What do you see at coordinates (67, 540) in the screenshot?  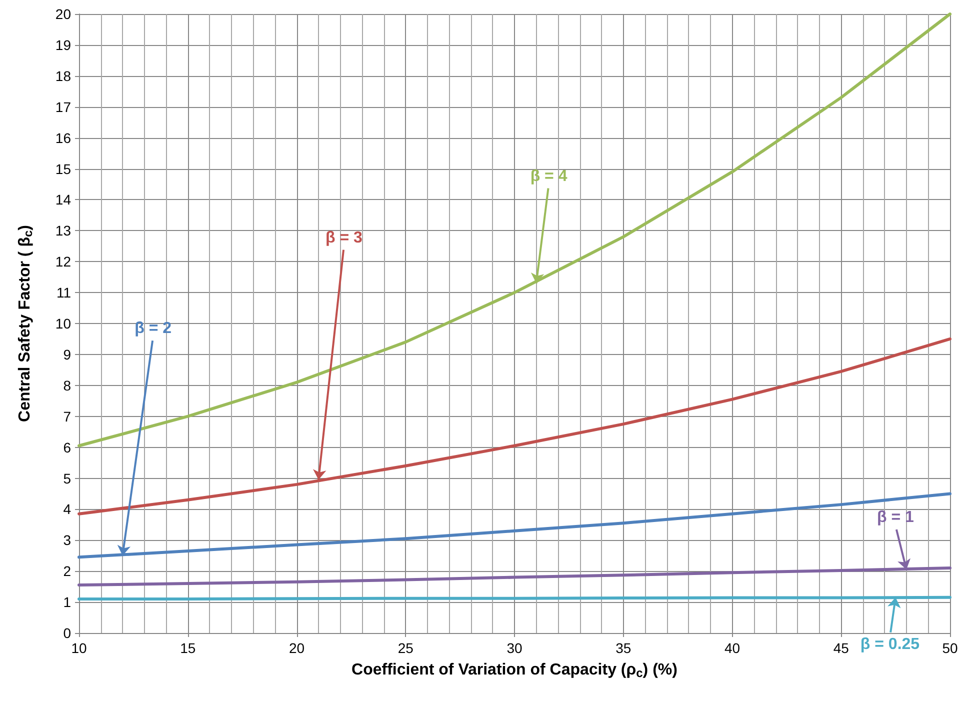 I see `y-tick-label: 3` at bounding box center [67, 540].